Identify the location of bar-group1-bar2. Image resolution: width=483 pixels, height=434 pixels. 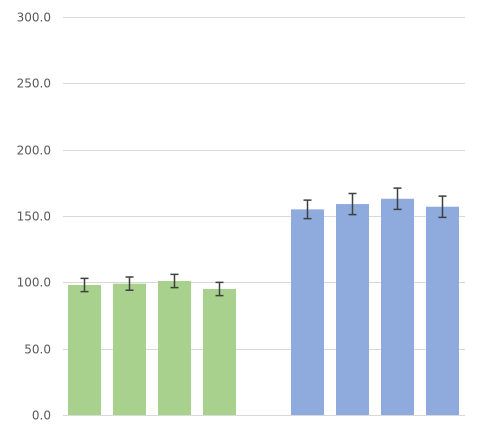
(129, 349).